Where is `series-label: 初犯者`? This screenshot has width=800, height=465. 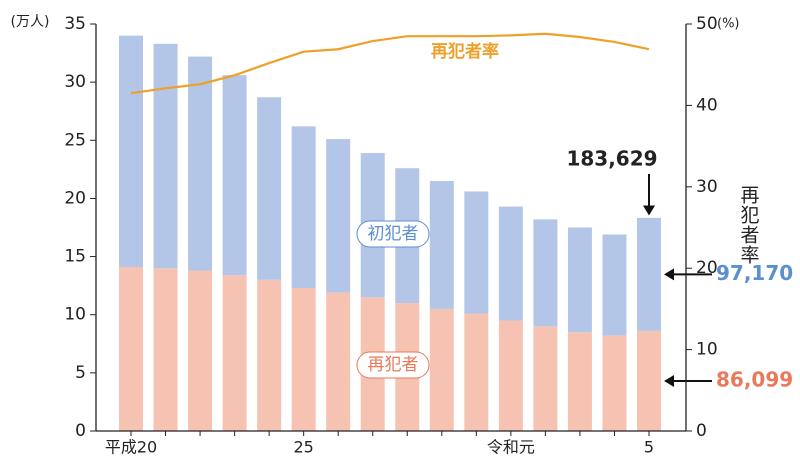 series-label: 初犯者 is located at coordinates (393, 234).